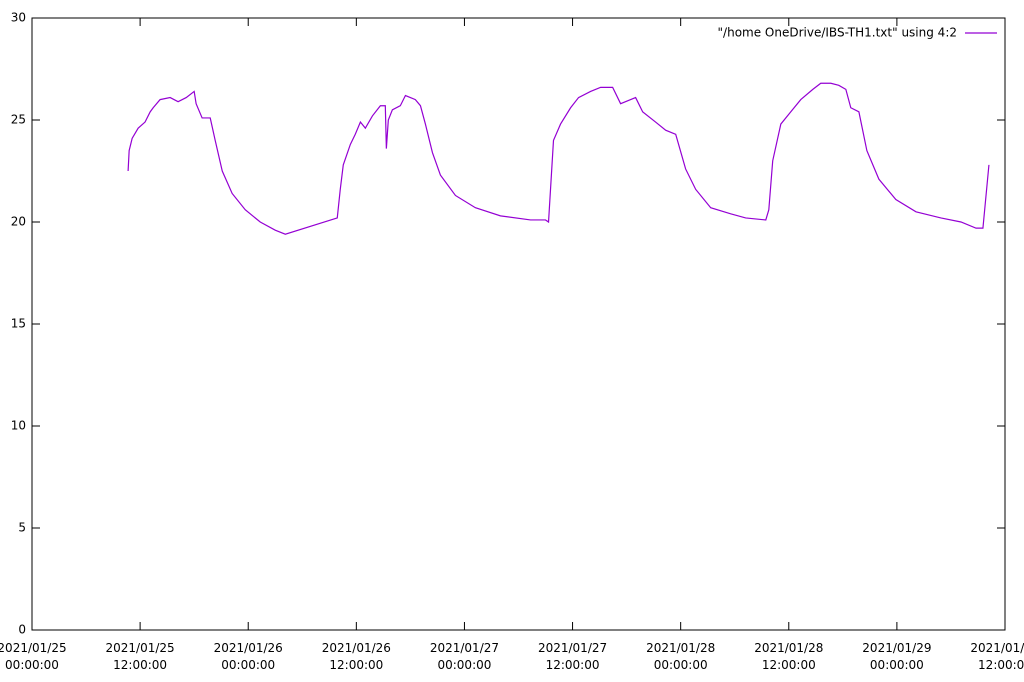 The width and height of the screenshot is (1024, 682). I want to click on y-tick-label: 20, so click(18, 222).